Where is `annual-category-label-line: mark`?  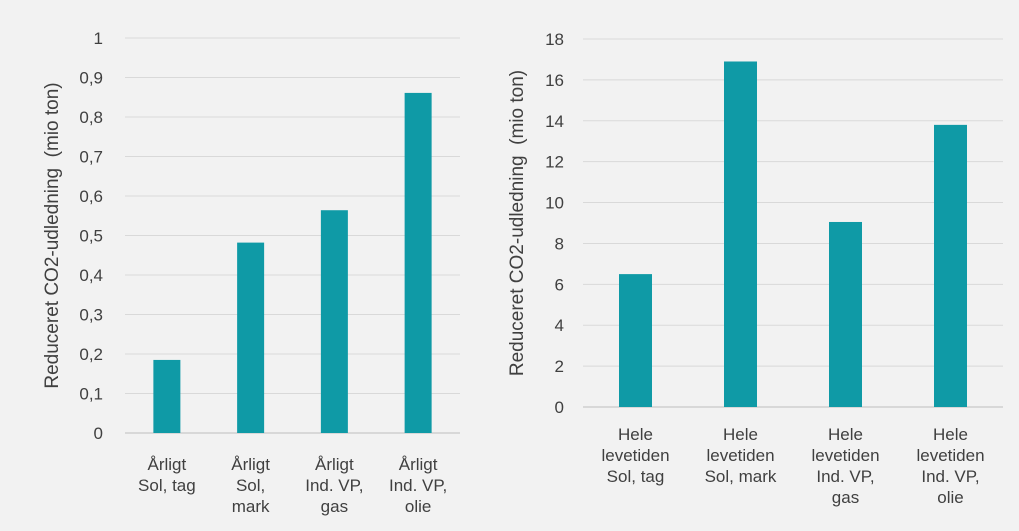
annual-category-label-line: mark is located at coordinates (251, 506).